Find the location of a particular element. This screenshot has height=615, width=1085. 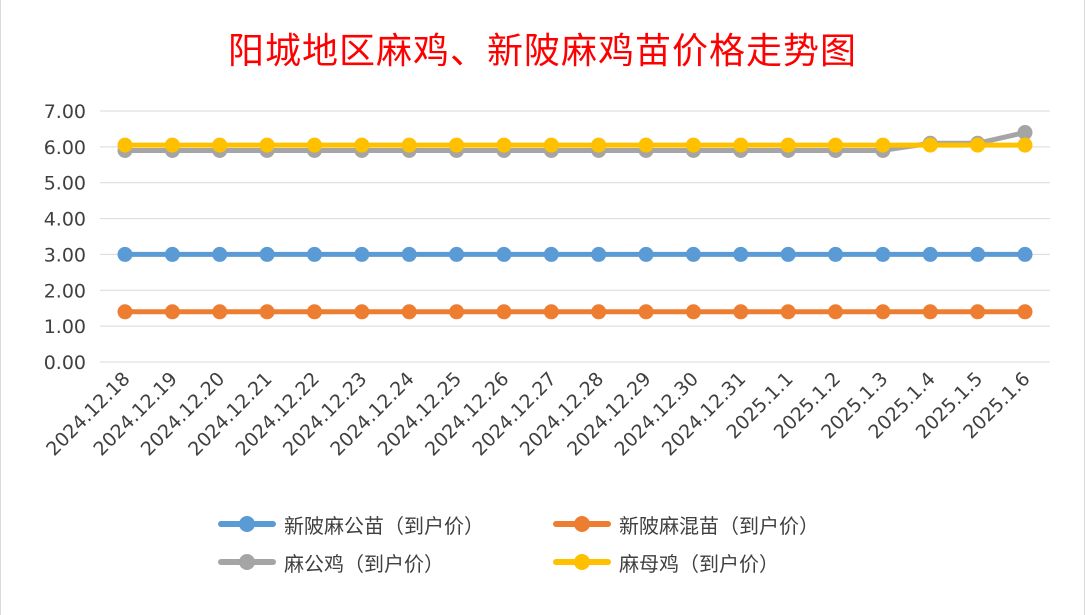

chart-title: 阳城地区麻鸡、新陂麻鸡苗价格走势图 is located at coordinates (542, 51).